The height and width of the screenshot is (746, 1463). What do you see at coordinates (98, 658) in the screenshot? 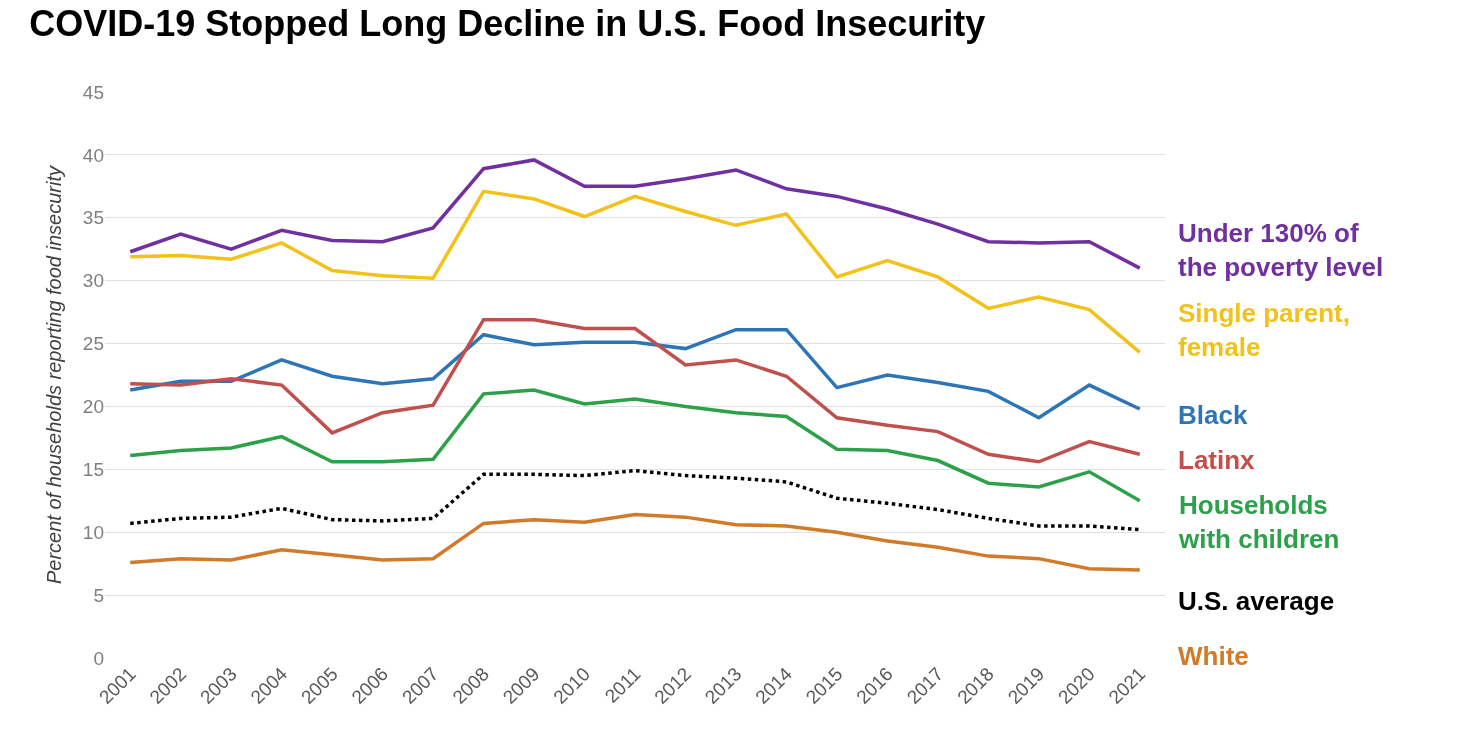
I see `y-tick-label: 0` at bounding box center [98, 658].